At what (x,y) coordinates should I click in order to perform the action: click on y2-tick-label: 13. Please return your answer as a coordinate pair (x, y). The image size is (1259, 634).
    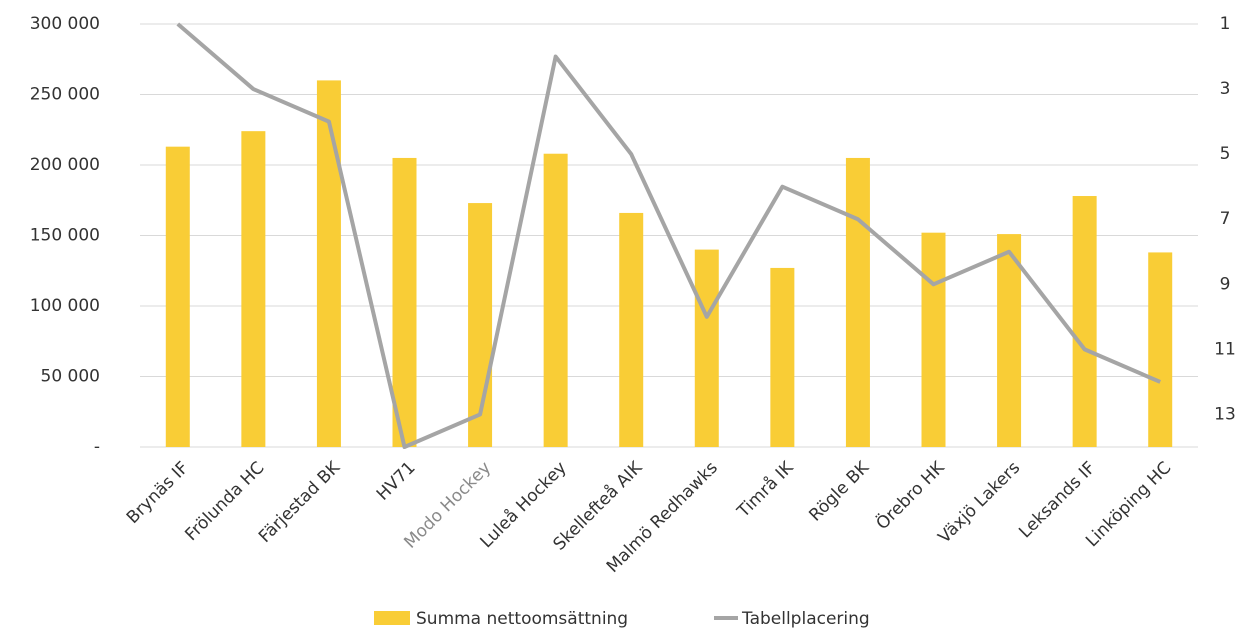
    Looking at the image, I should click on (1225, 414).